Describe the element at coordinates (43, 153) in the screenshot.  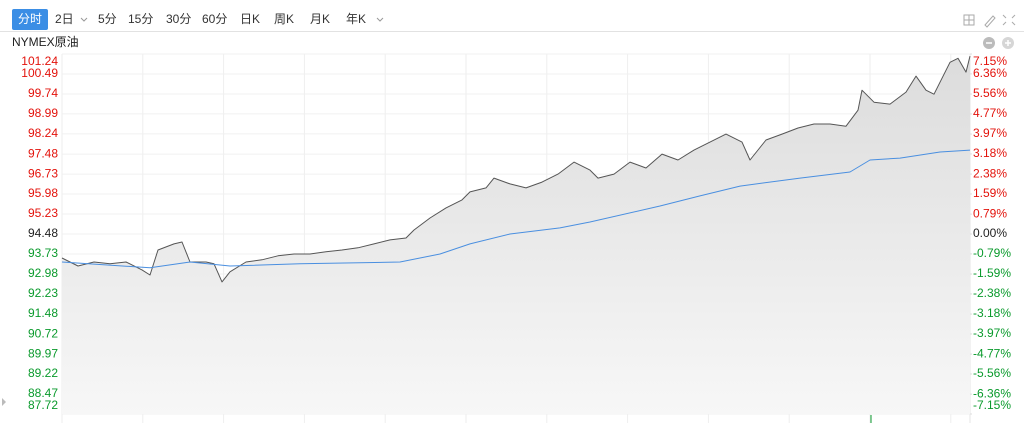
I see `y-tick-label: 97.48` at that location.